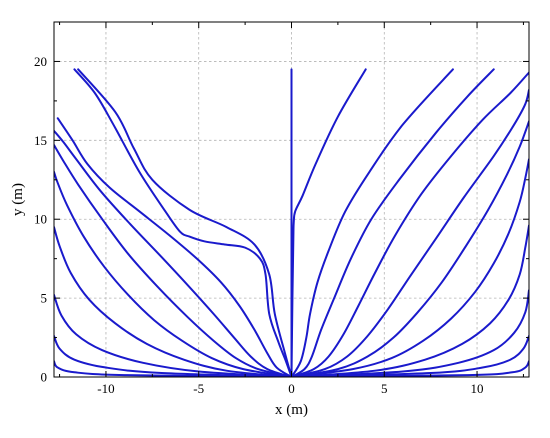  What do you see at coordinates (44, 298) in the screenshot?
I see `y-tick-label: 5` at bounding box center [44, 298].